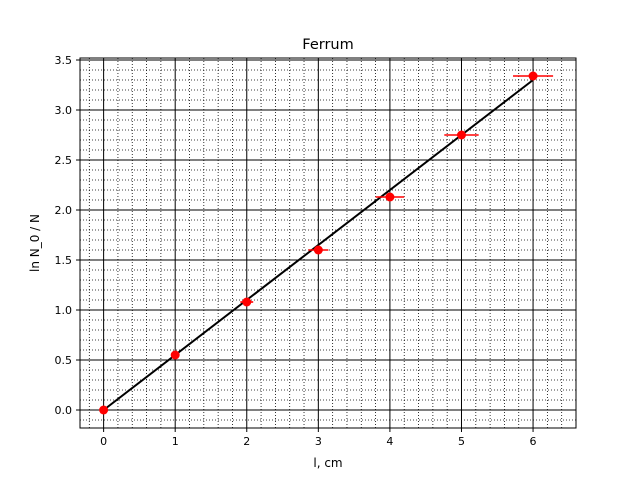 This screenshot has height=480, width=640. What do you see at coordinates (64, 110) in the screenshot?
I see `y-tick-label: 3.0` at bounding box center [64, 110].